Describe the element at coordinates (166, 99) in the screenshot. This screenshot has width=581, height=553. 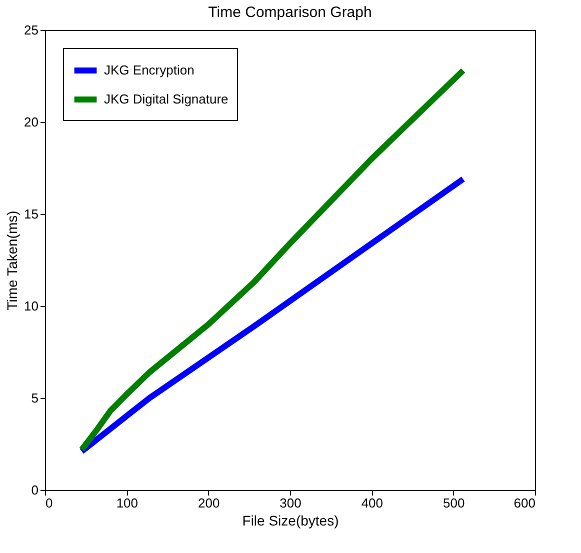
I see `legend-label: JKG Digital Signature` at that location.